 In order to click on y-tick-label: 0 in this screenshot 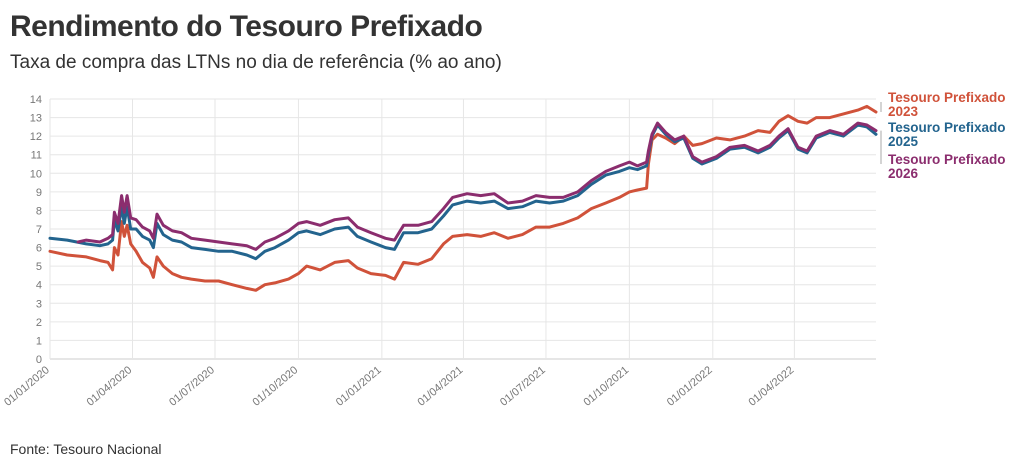, I will do `click(39, 360)`.